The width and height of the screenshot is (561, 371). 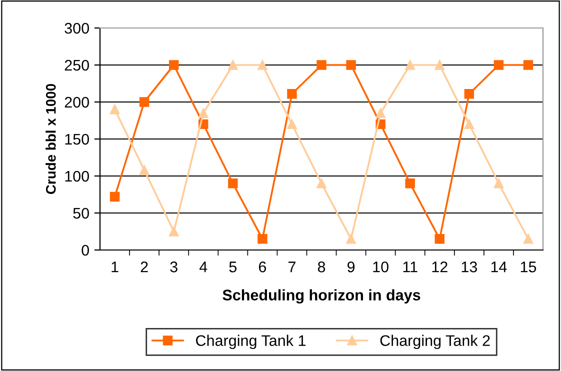 I want to click on y-tick-label: 100, so click(x=77, y=176).